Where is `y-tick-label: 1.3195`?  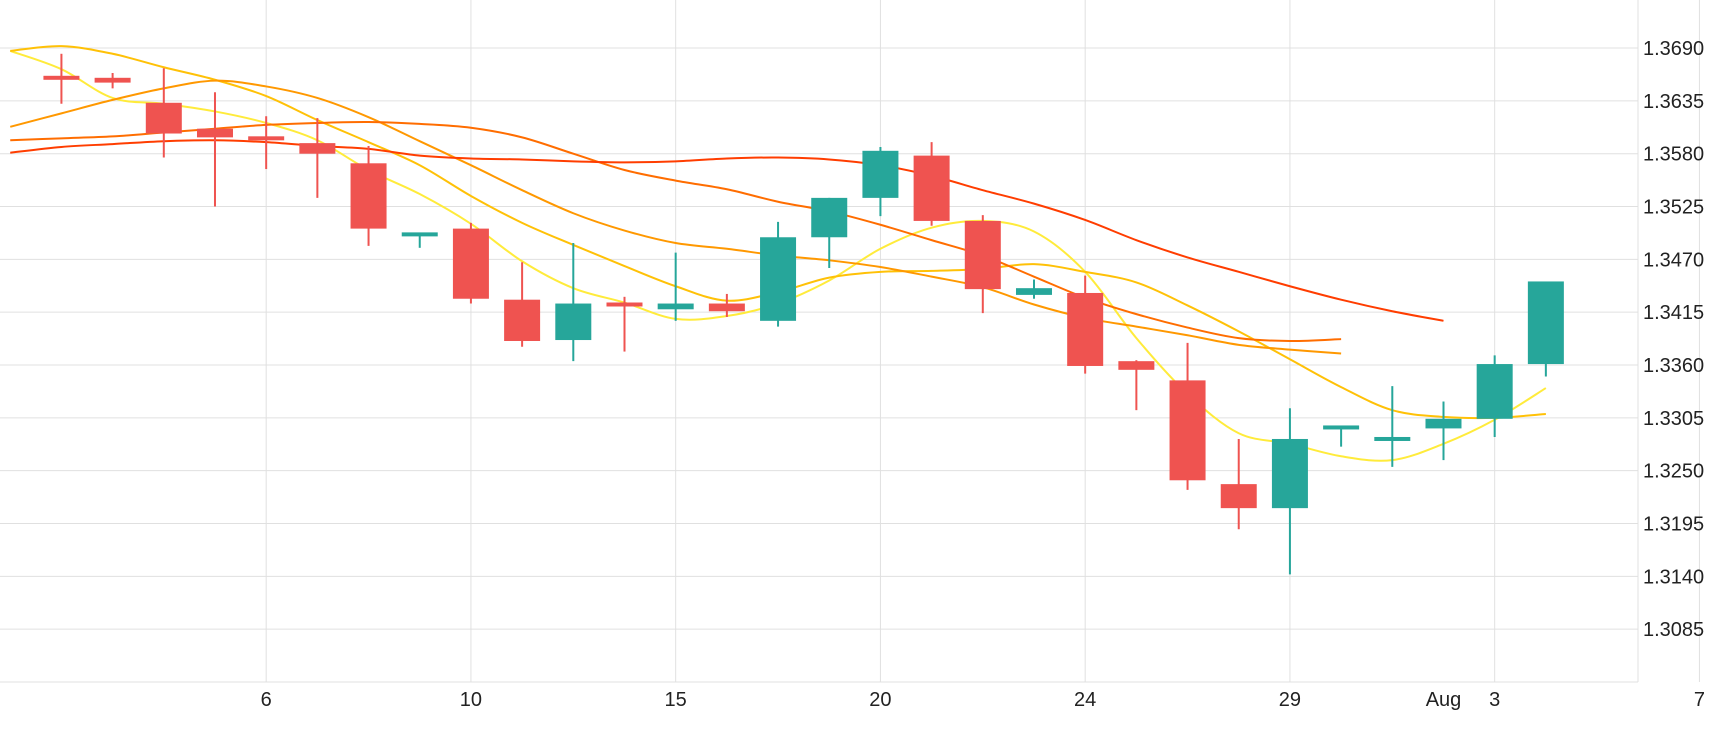 y-tick-label: 1.3195 is located at coordinates (1673, 525).